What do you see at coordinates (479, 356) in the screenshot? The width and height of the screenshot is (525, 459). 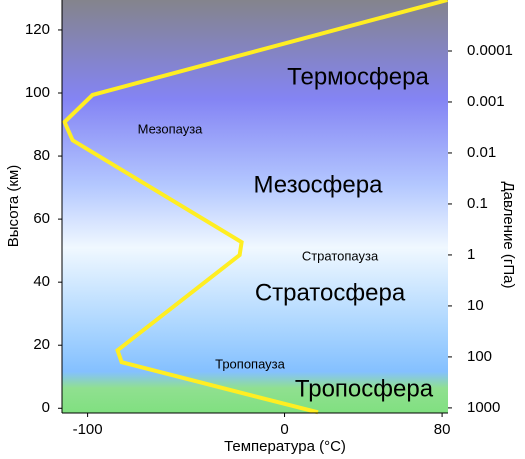 I see `y2-tick-label: 100` at bounding box center [479, 356].